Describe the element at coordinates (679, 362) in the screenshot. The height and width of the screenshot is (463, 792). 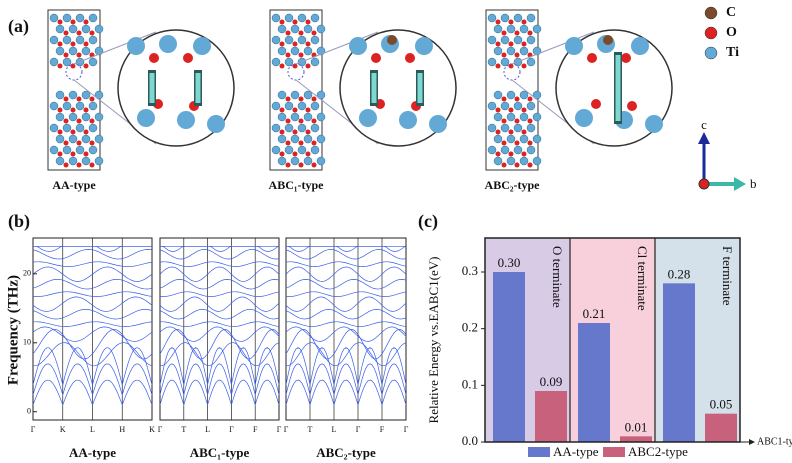
I see `bar` at that location.